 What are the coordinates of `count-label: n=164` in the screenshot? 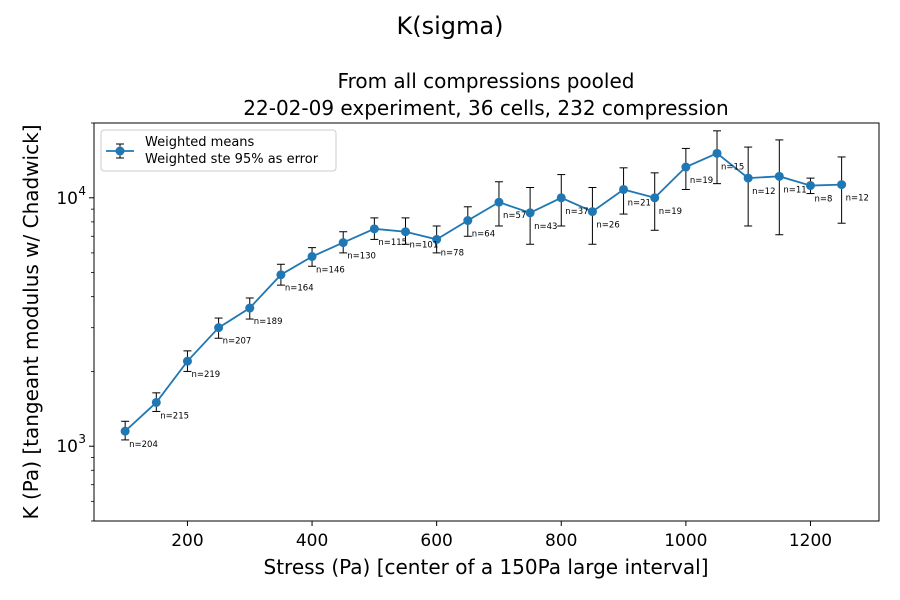 It's located at (299, 289).